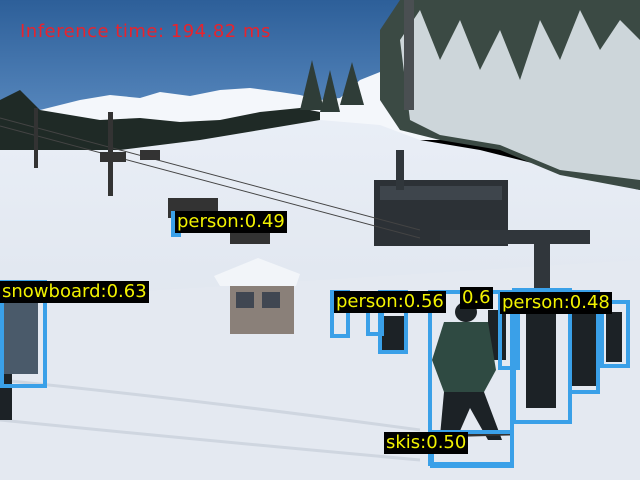 This screenshot has height=480, width=640. I want to click on detection-label-person-hut: person:0.56, so click(390, 302).